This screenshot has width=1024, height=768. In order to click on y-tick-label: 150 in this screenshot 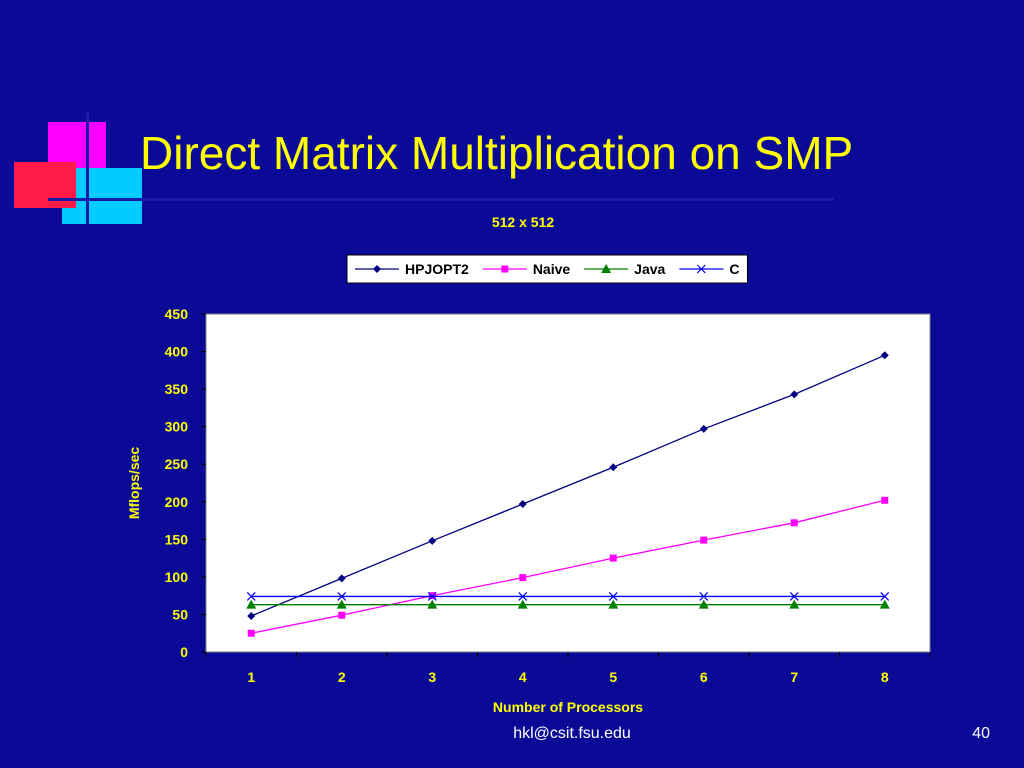, I will do `click(177, 539)`.